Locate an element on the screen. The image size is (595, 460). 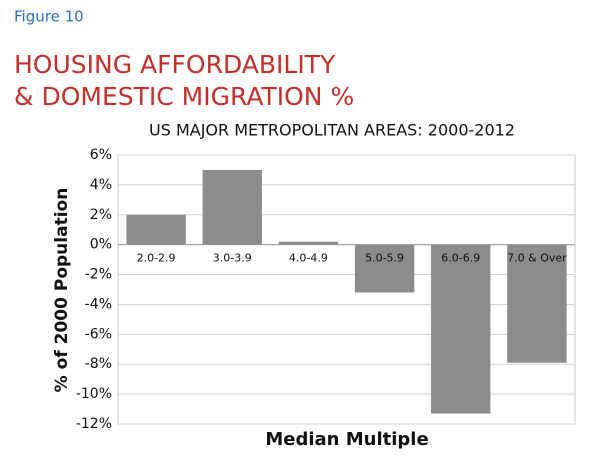
x-tick-label: 5.0-5.9 is located at coordinates (384, 258).